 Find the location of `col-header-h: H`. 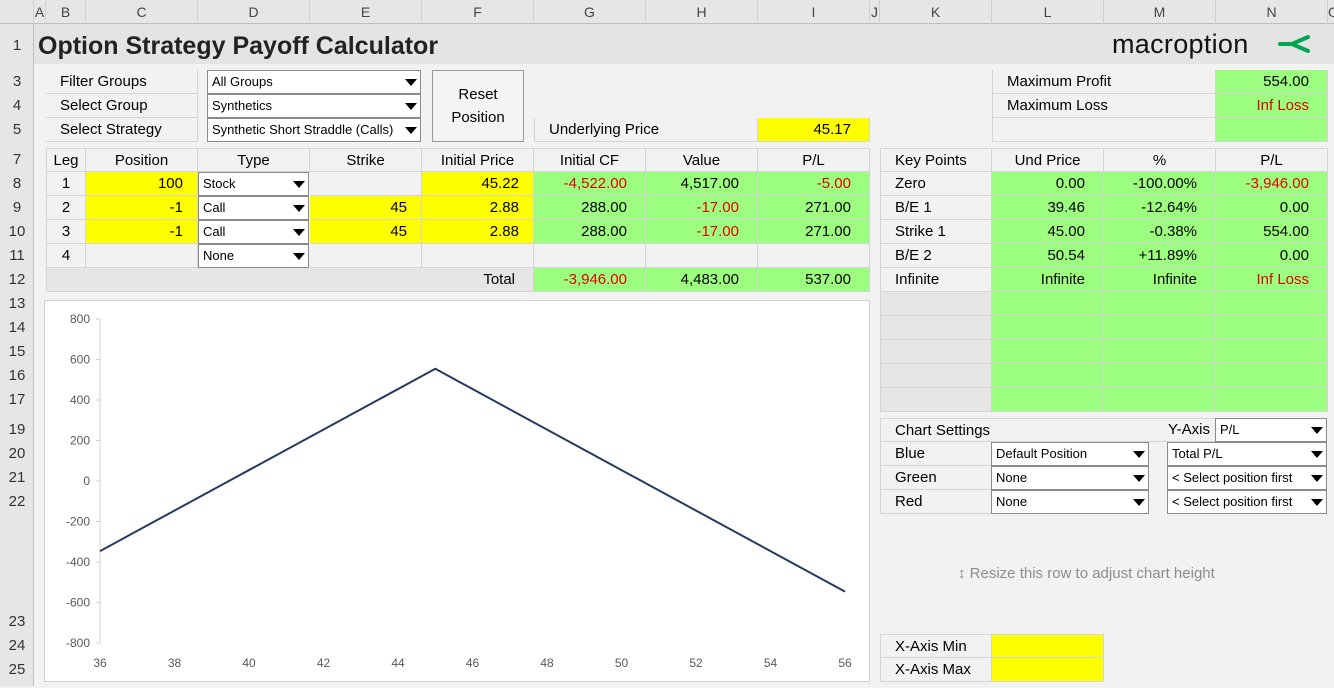

col-header-h: H is located at coordinates (702, 12).